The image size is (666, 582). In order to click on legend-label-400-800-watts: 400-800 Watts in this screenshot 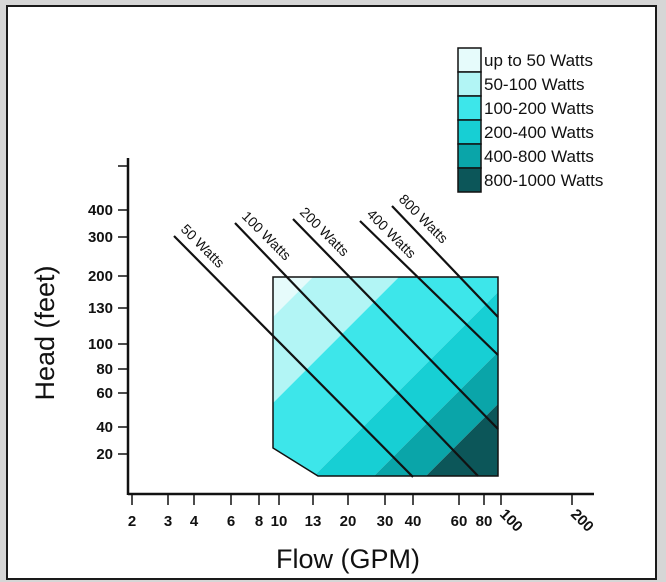, I will do `click(539, 156)`.